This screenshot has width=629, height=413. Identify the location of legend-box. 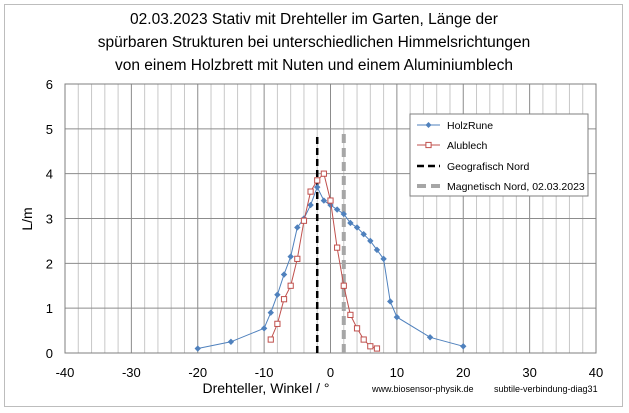
(499, 155).